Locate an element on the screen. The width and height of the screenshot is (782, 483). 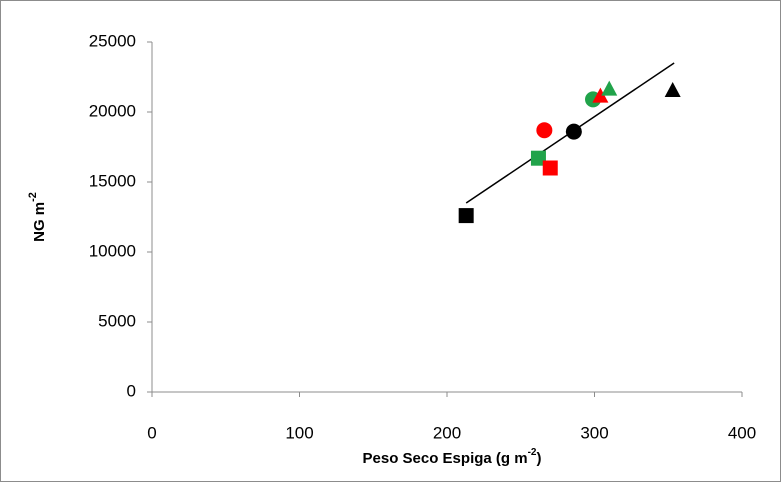
y-tick-label: 0 is located at coordinates (131, 390).